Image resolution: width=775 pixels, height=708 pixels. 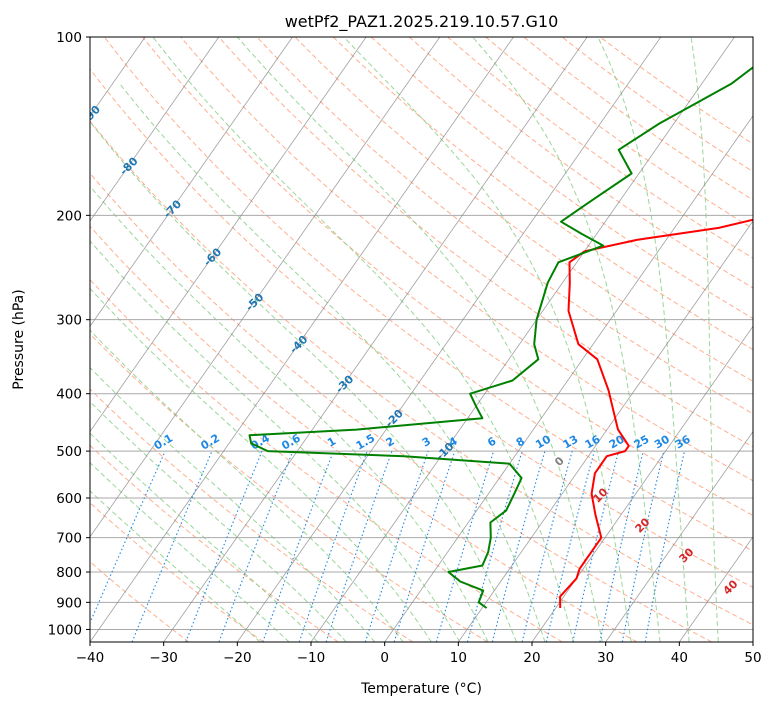 What do you see at coordinates (421, 689) in the screenshot?
I see `x-axis-label: Temperature (°C)` at bounding box center [421, 689].